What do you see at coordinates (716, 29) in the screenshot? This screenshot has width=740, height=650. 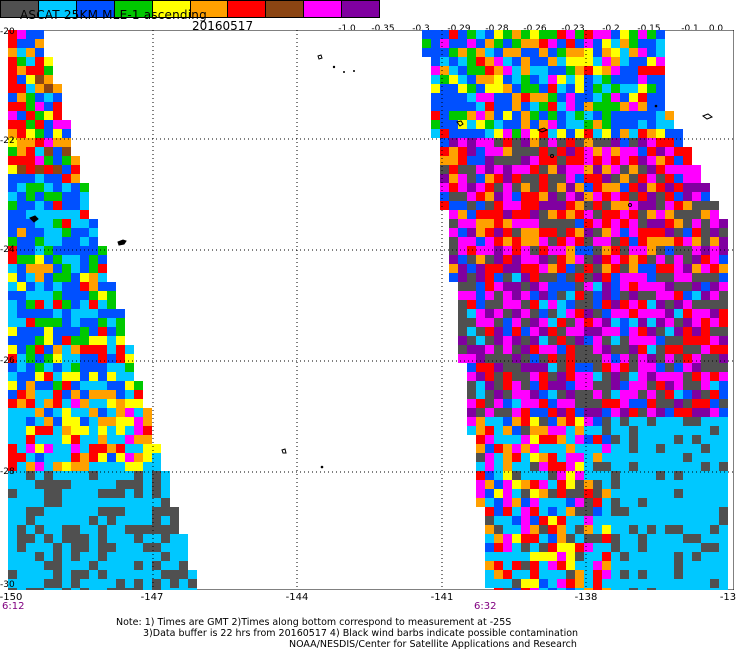 I see `colorbar-tick-label: 0.0` at bounding box center [716, 29].